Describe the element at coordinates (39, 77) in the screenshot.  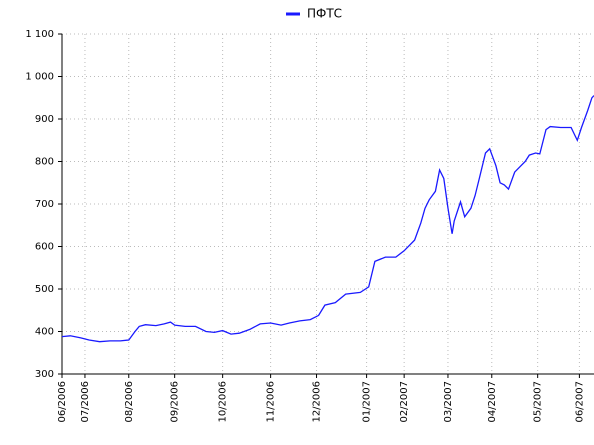
I see `y-tick-label: 1 000` at that location.